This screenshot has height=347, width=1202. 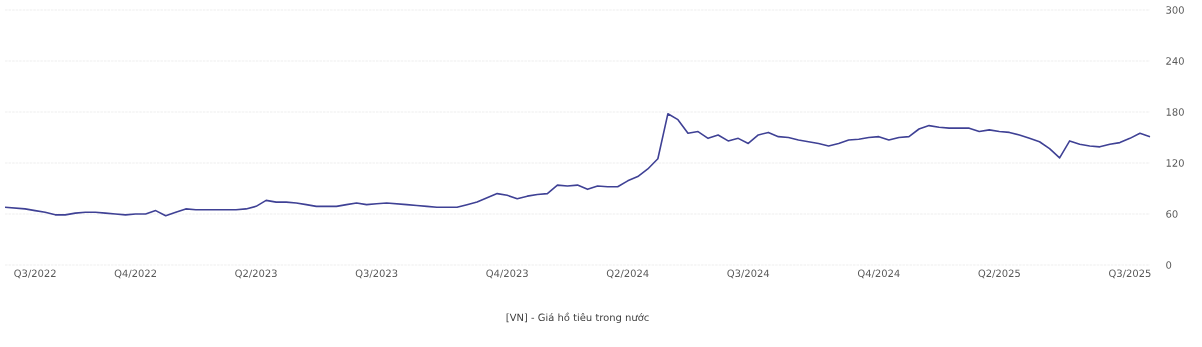 I want to click on x-tick-label: Q2/2023, so click(x=256, y=274).